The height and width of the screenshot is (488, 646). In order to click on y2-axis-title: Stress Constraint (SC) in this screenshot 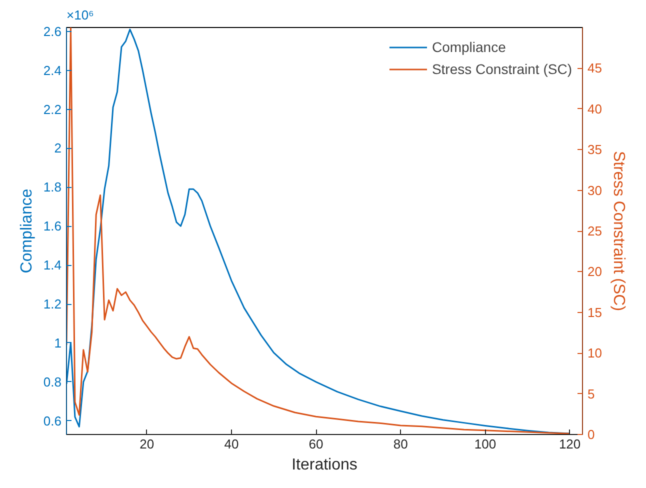, I will do `click(618, 231)`.